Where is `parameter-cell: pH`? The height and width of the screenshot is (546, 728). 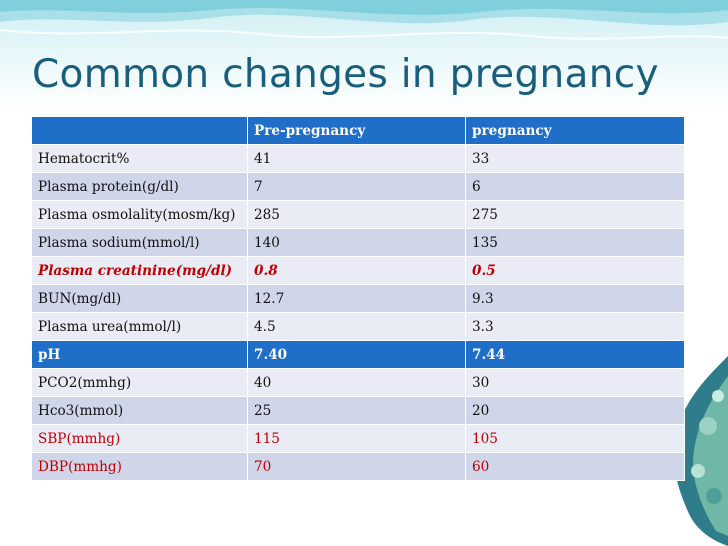 parameter-cell: pH is located at coordinates (139, 354).